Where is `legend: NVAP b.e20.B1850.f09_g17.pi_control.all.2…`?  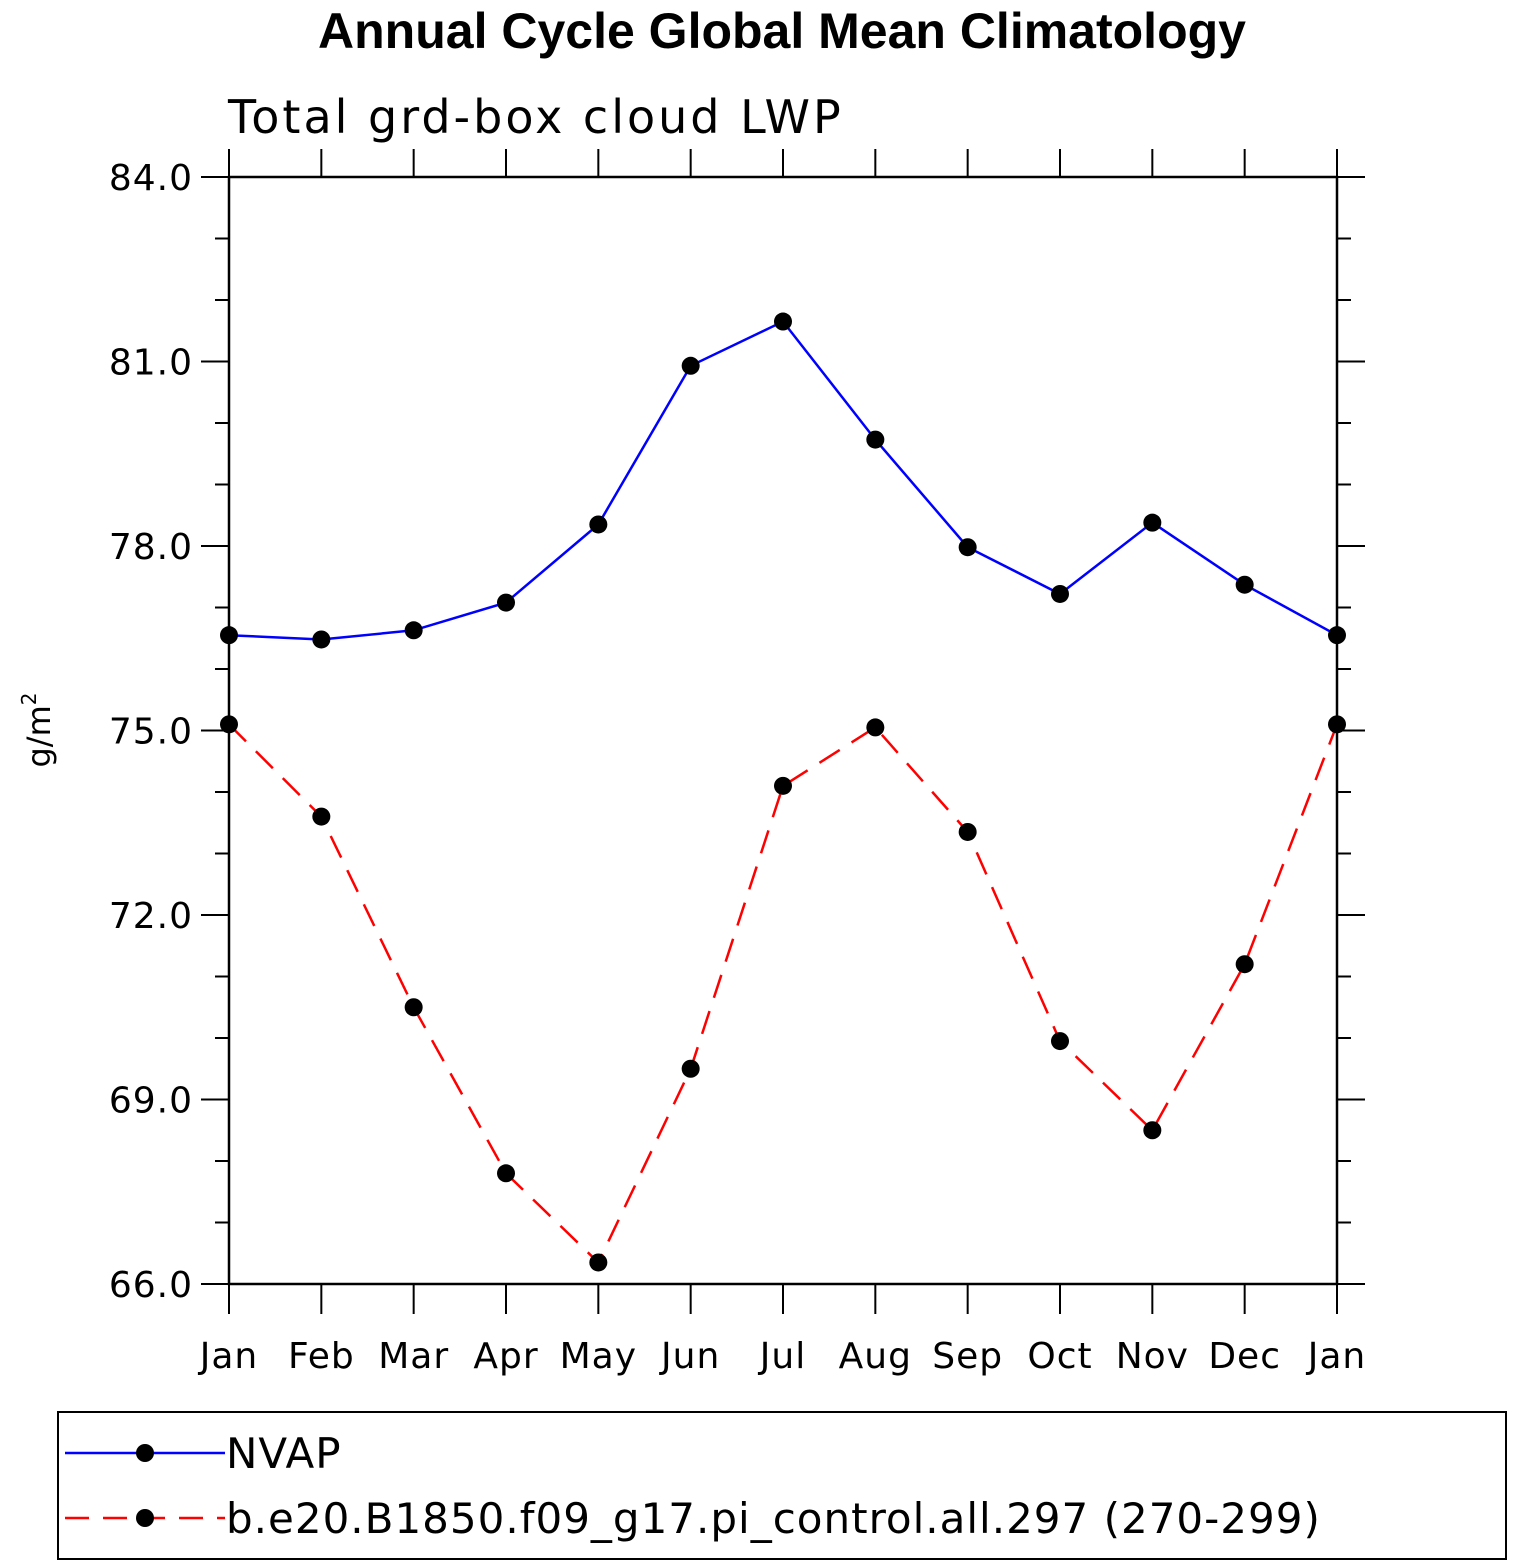 legend: NVAP b.e20.B1850.f09_g17.pi_control.all.2… is located at coordinates (693, 1486).